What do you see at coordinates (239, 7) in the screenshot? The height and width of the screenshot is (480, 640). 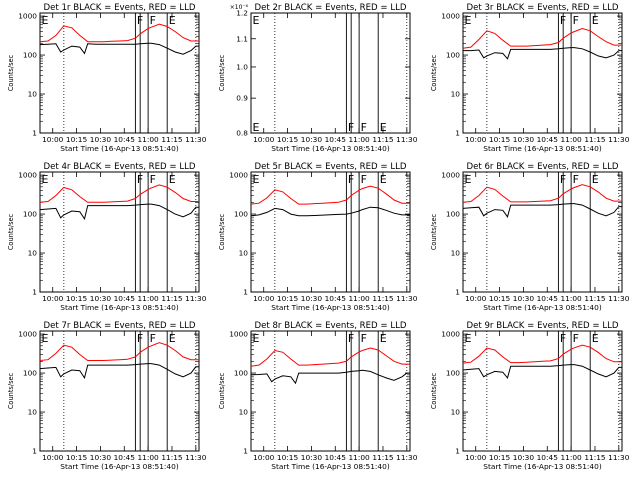 I see `y-exponent-label: ×10⁻⁶` at bounding box center [239, 7].